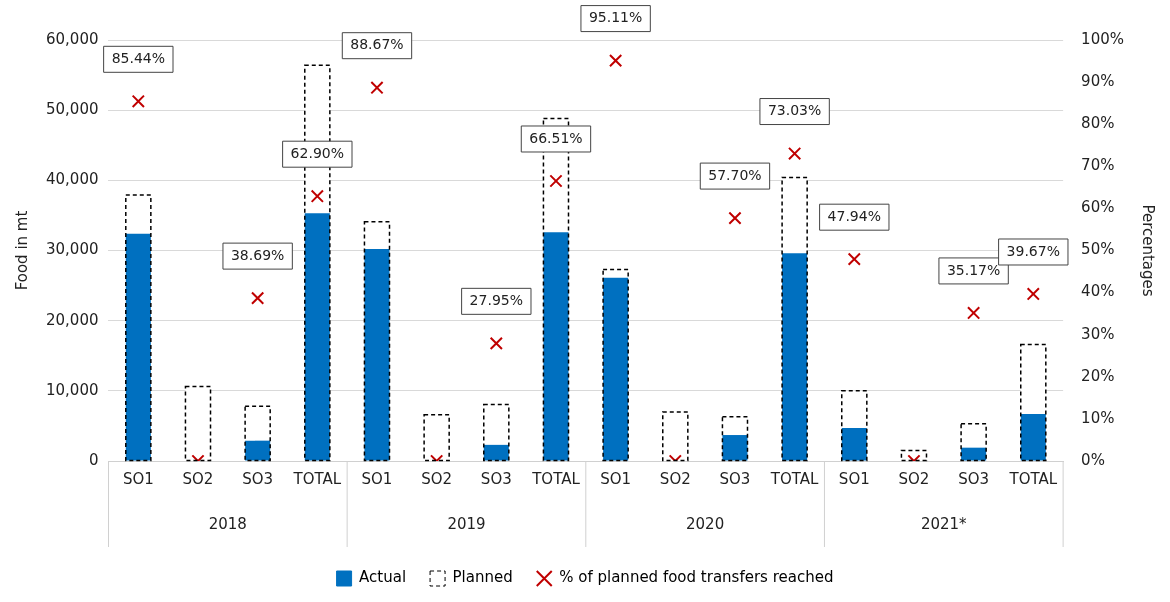 This screenshot has width=1170, height=602. Describe the element at coordinates (696, 577) in the screenshot. I see `legend-label: % of planned food transfers reached` at that location.